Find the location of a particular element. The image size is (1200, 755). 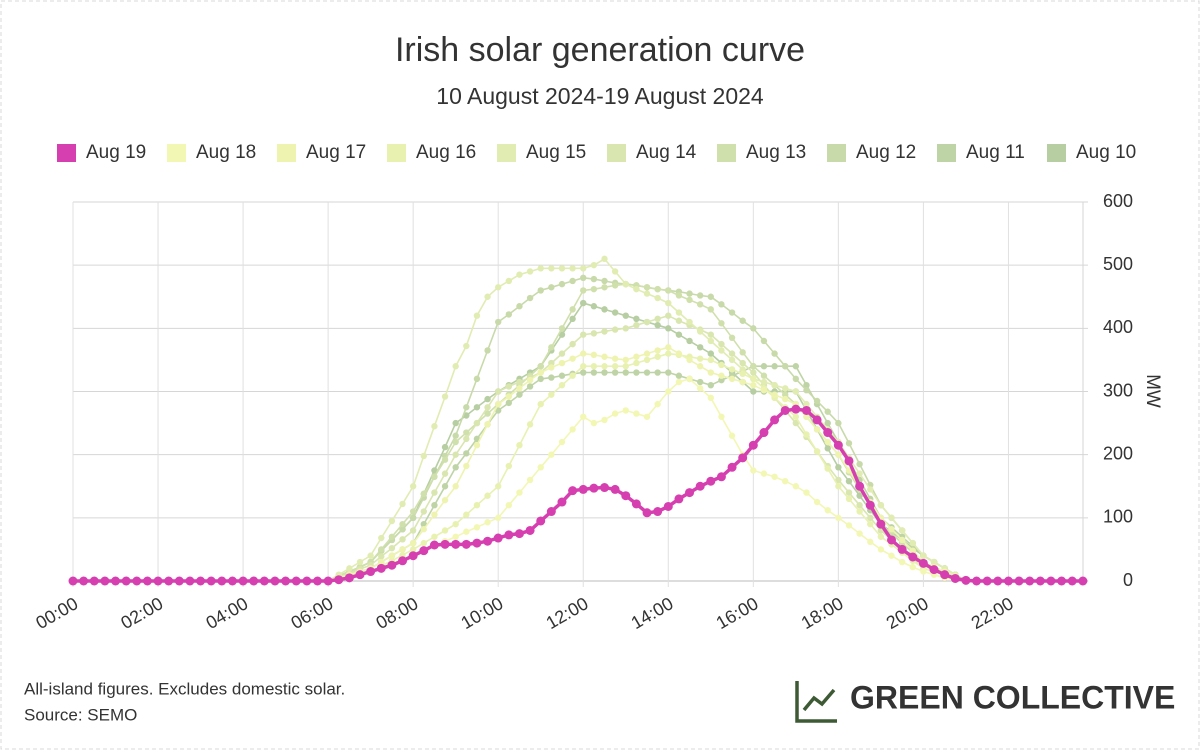

x-tick-label: 10:00 is located at coordinates (482, 613).